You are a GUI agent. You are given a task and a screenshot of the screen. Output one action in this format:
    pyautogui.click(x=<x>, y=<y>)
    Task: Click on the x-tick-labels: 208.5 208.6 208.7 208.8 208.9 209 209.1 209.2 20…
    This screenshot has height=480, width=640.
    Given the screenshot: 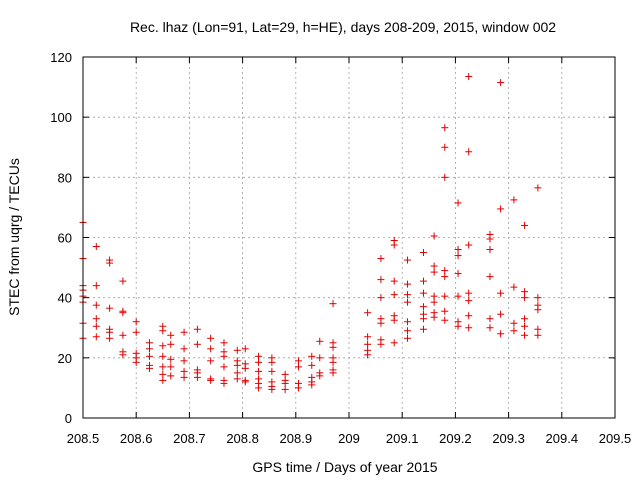 What is the action you would take?
    pyautogui.click(x=349, y=438)
    